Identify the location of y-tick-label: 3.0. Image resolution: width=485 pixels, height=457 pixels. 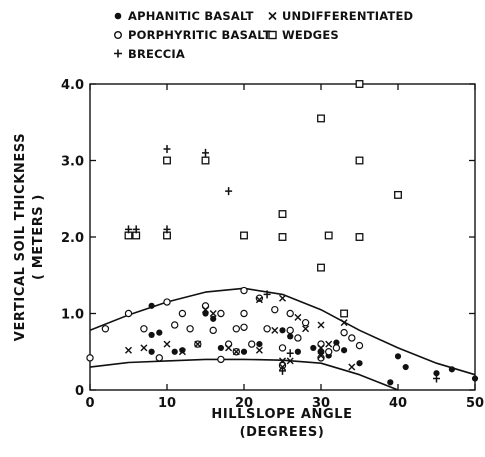
(72, 162).